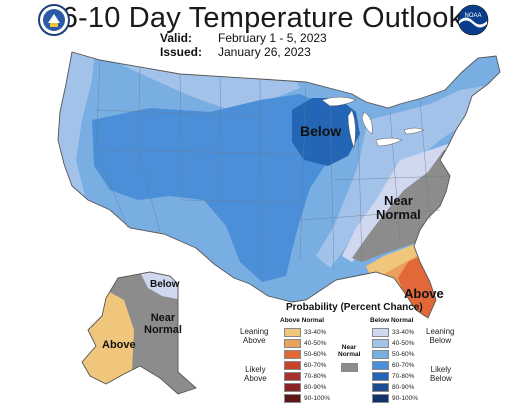 The height and width of the screenshot is (405, 525). What do you see at coordinates (403, 354) in the screenshot?
I see `legend-below-range: 50-60%` at bounding box center [403, 354].